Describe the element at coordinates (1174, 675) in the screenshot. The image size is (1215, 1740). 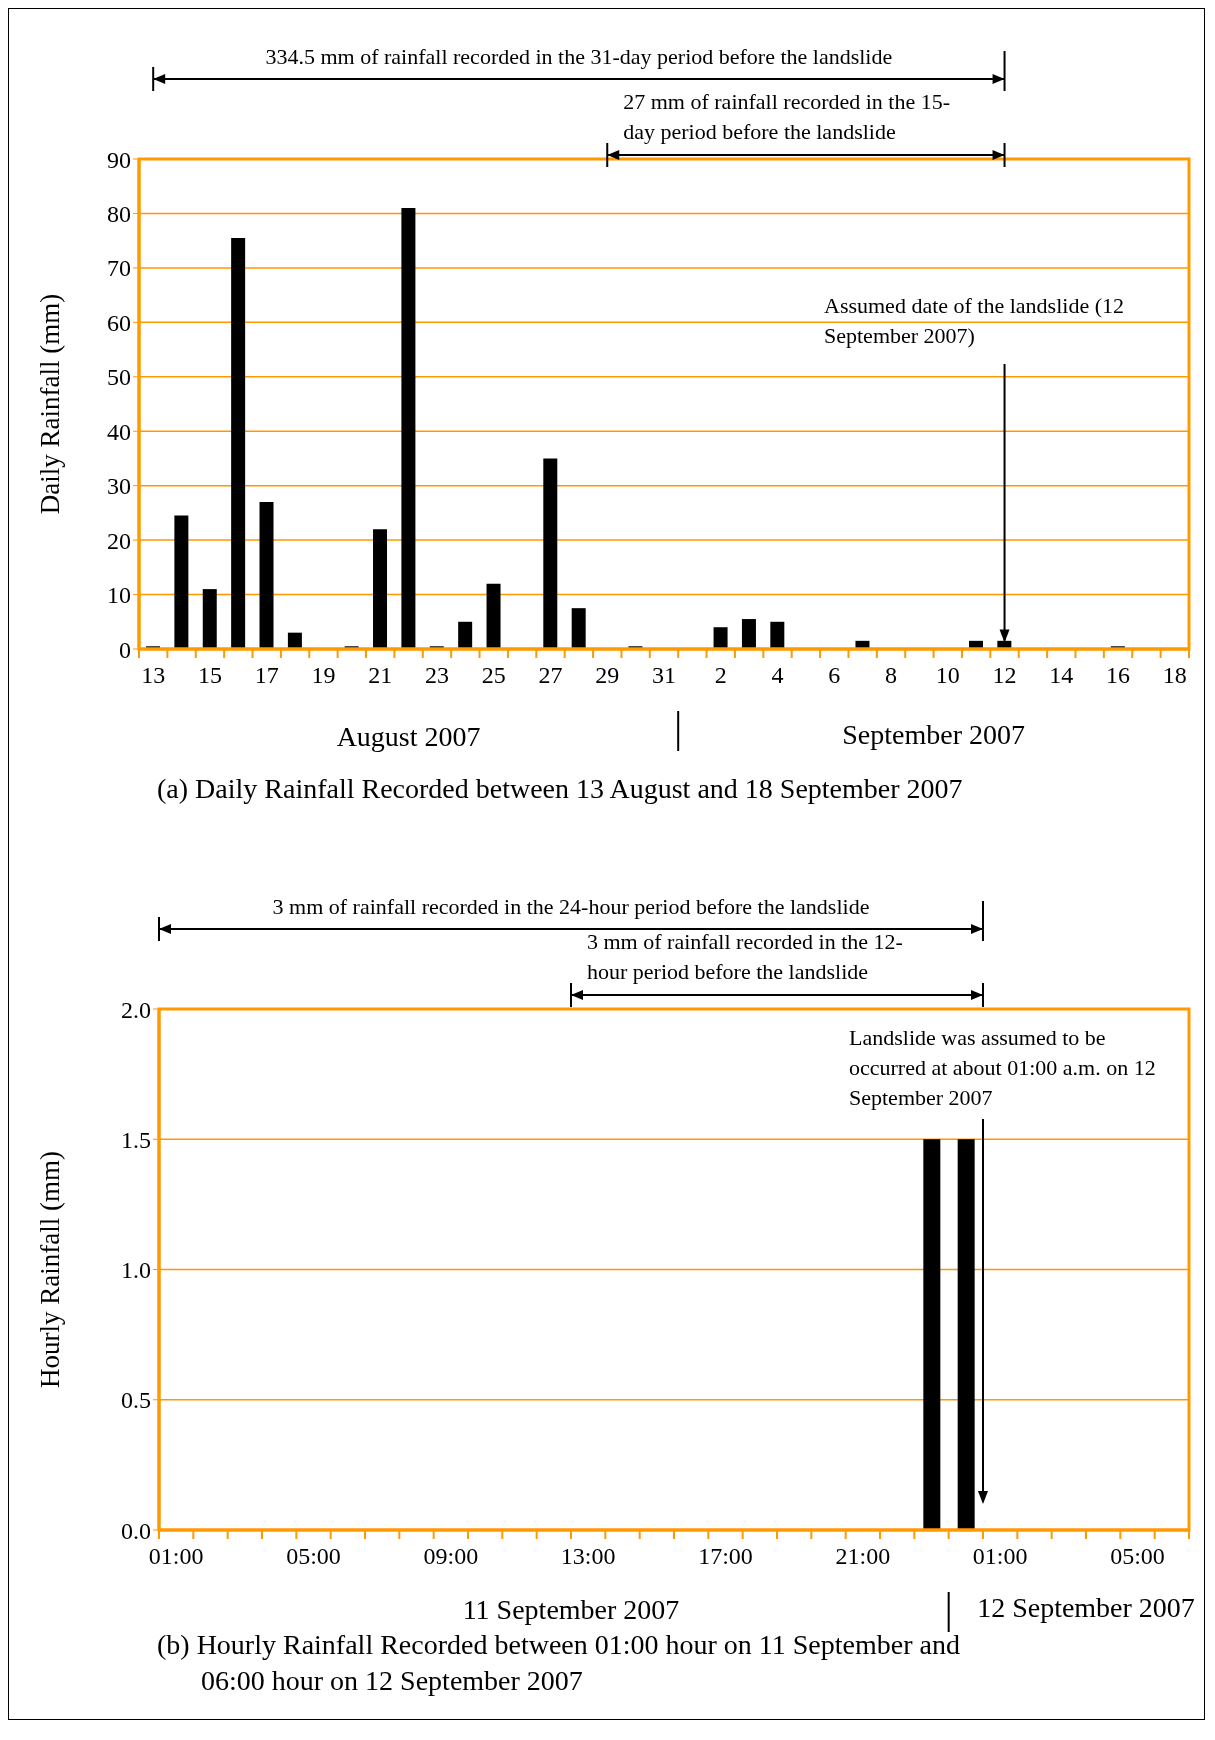
I see `x-tick-label: 18` at that location.